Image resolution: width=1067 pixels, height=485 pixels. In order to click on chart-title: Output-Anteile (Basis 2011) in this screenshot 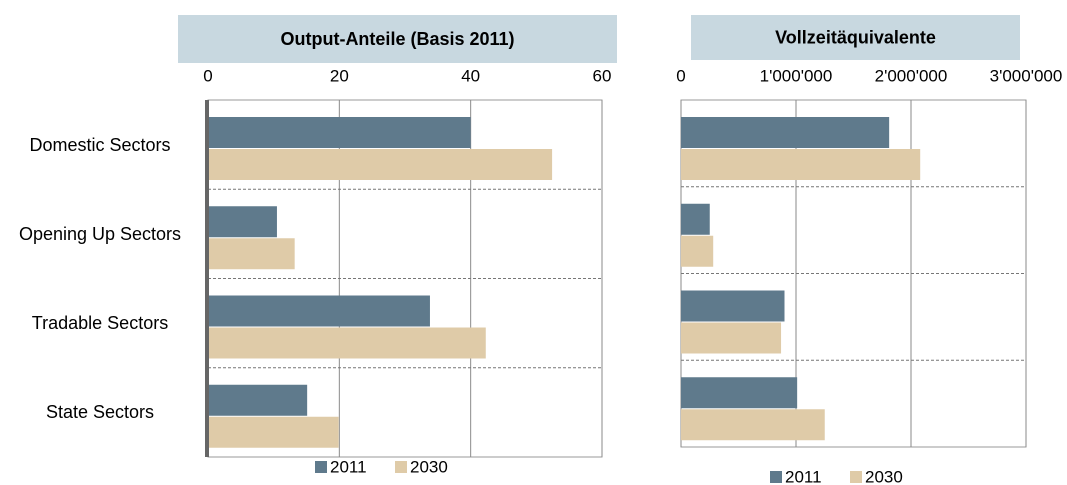, I will do `click(397, 39)`.